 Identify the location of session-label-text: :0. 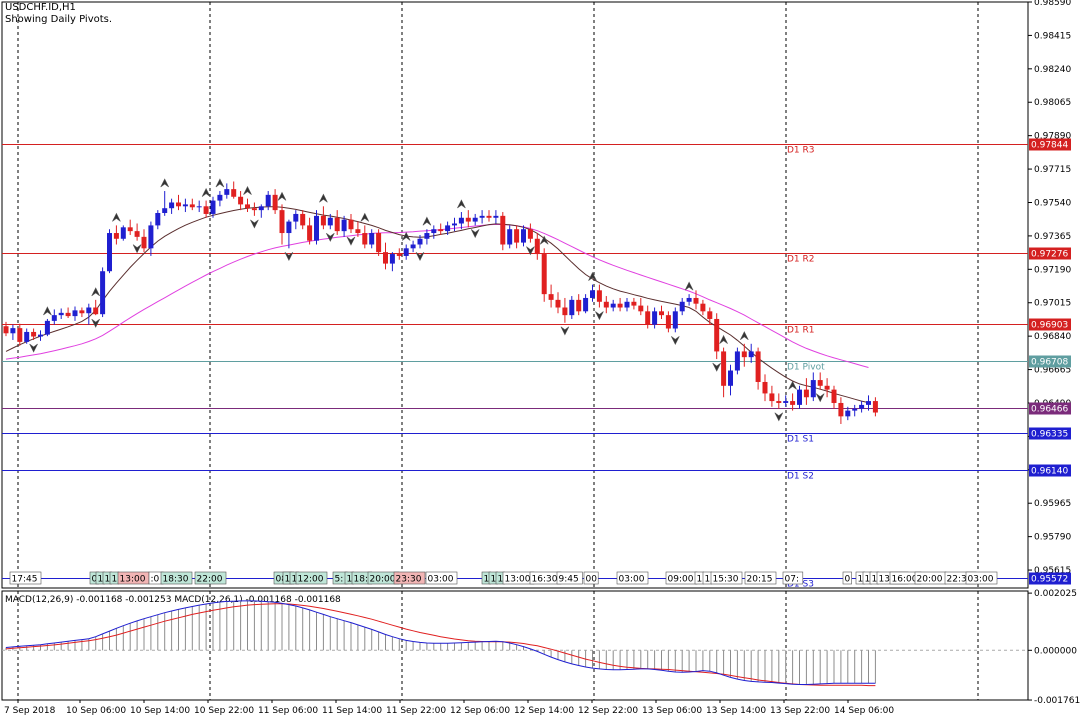
(155, 580).